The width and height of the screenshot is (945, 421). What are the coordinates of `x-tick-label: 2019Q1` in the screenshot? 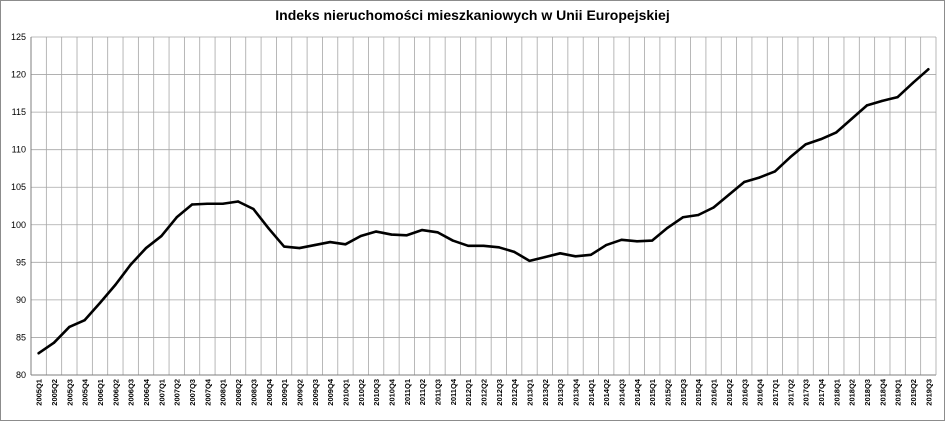 It's located at (898, 392).